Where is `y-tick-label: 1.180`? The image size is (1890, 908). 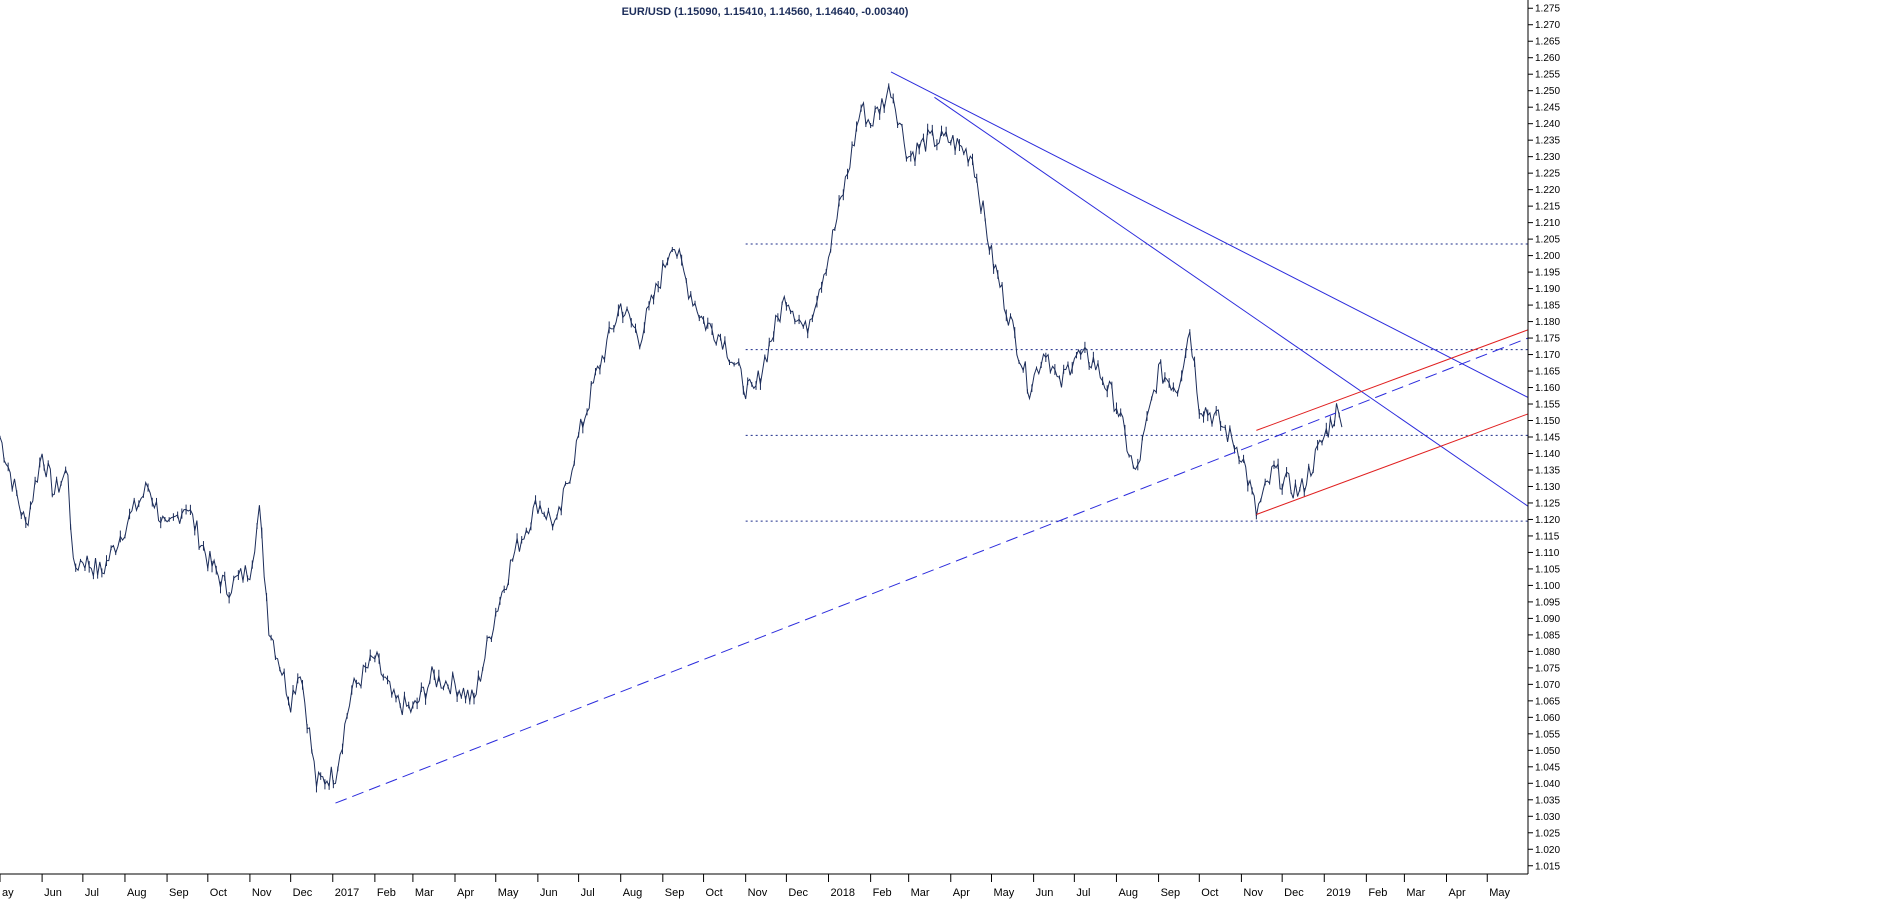
y-tick-label: 1.180 is located at coordinates (1547, 322).